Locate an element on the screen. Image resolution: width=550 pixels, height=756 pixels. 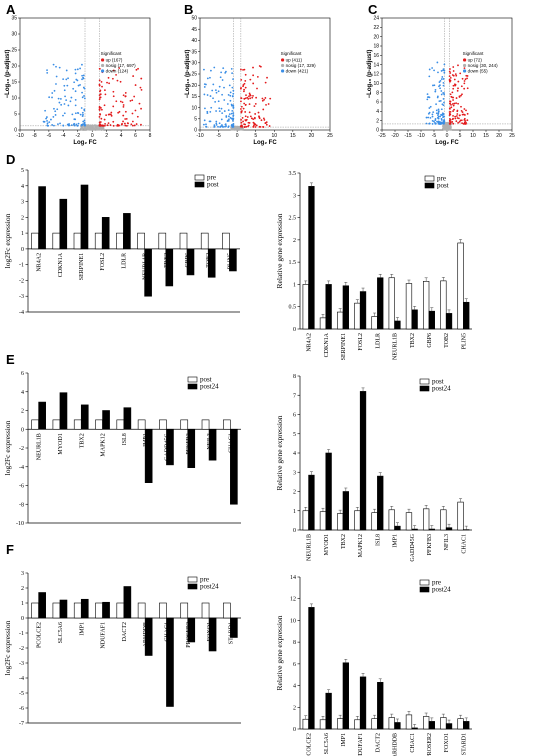
bar-pre-DACT2 is located at coordinates (374, 724).